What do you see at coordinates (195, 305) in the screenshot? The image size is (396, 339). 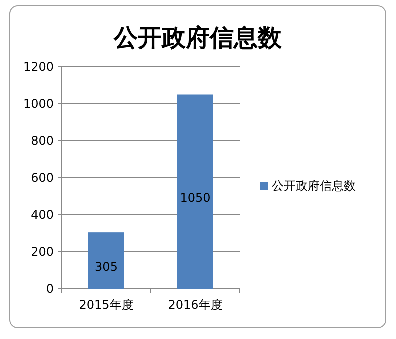 I see `x-tick-label: 2016年度` at bounding box center [195, 305].